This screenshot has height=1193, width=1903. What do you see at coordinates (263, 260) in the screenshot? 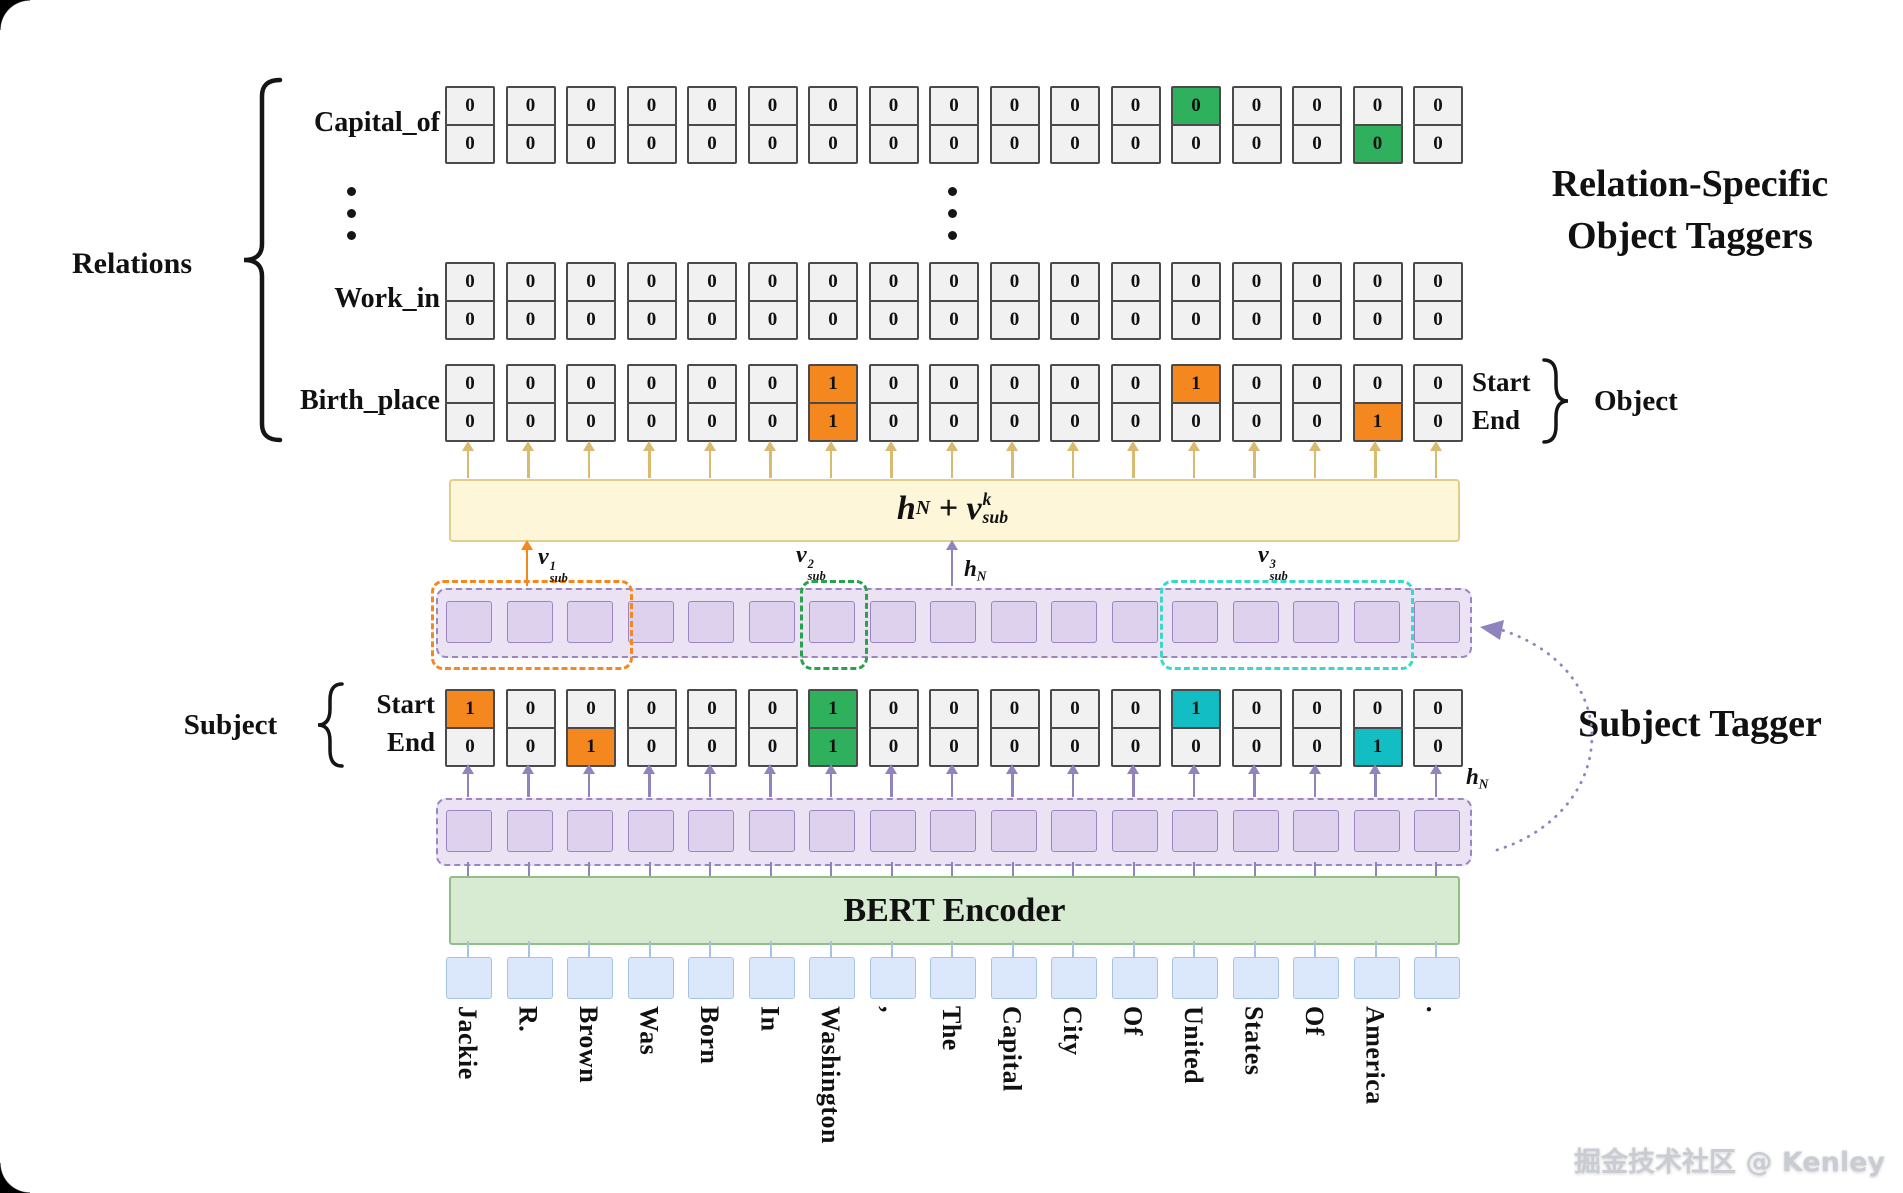
I see `relations-brace` at bounding box center [263, 260].